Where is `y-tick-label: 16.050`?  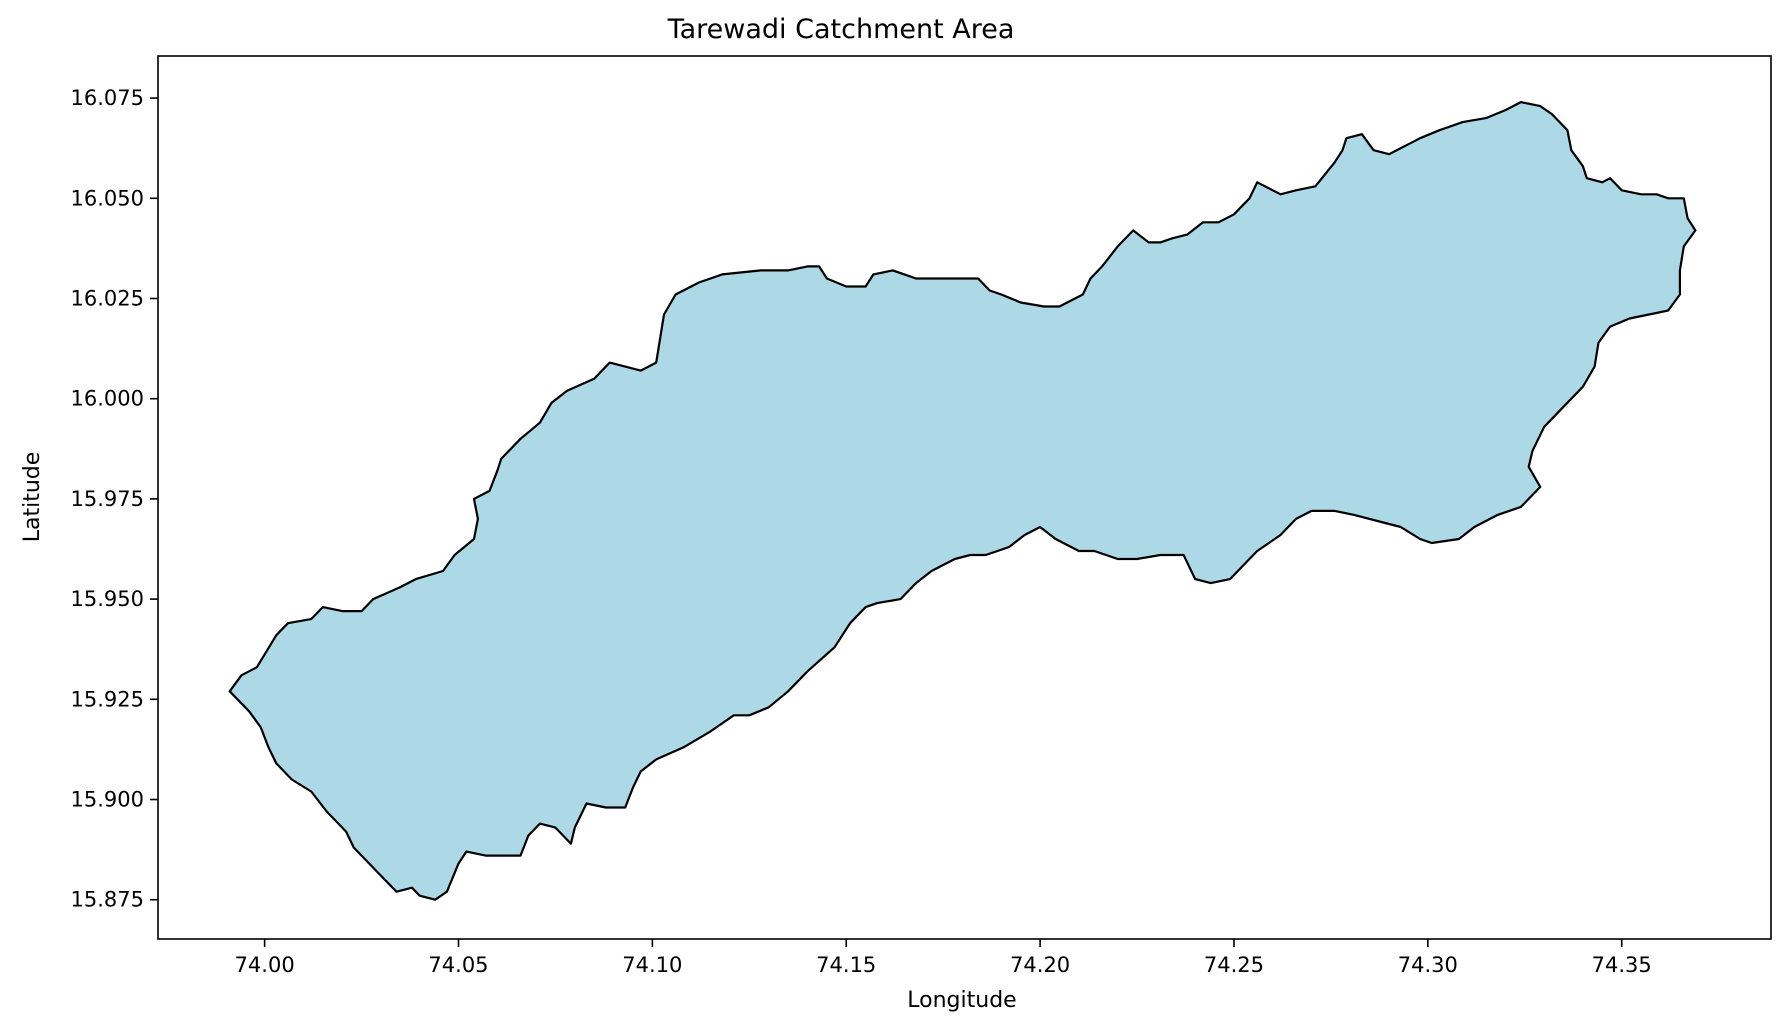
y-tick-label: 16.050 is located at coordinates (107, 198).